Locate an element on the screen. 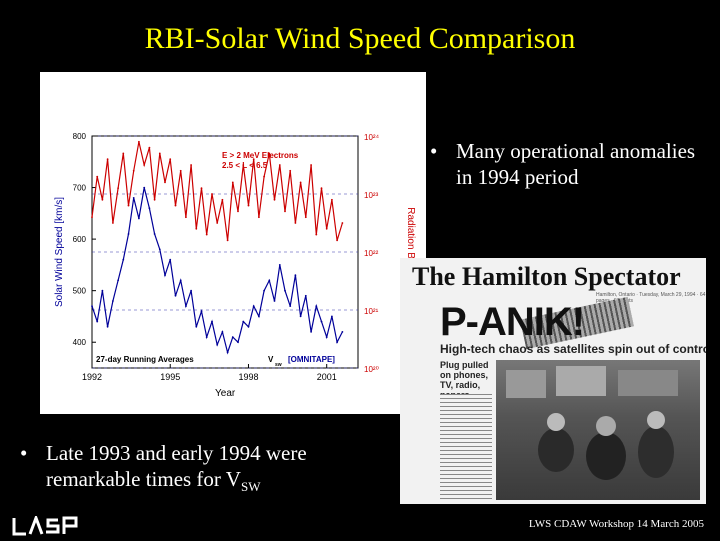 The height and width of the screenshot is (541, 720). x-axis-label: Year is located at coordinates (225, 393).